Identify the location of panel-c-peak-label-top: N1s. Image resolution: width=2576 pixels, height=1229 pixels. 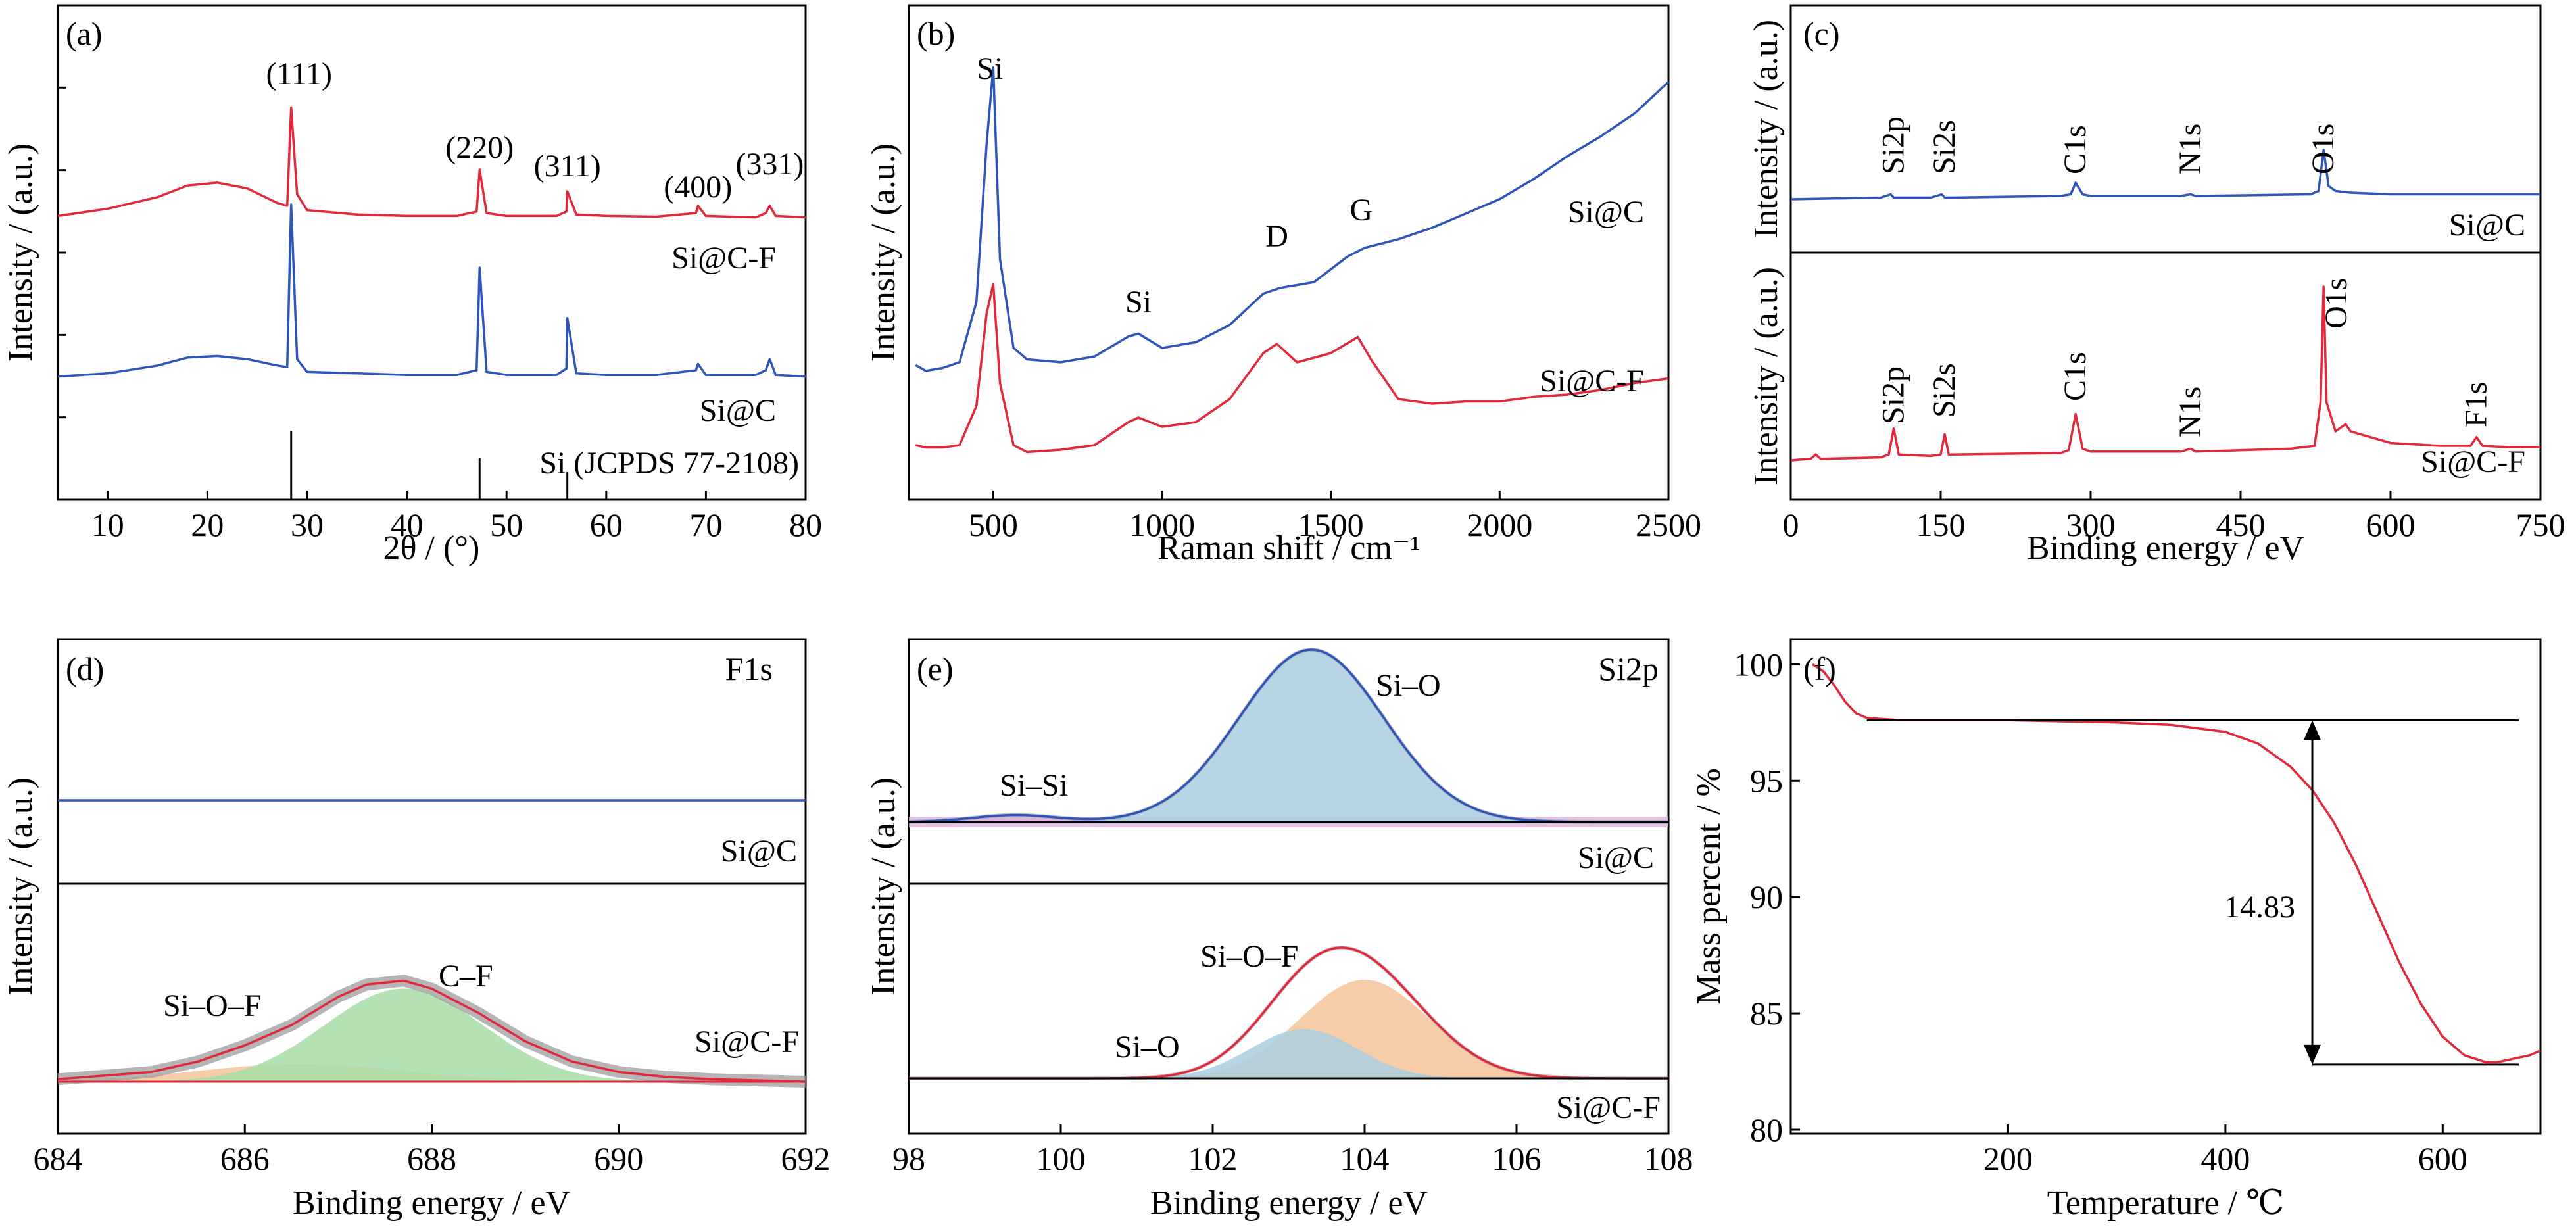
(2191, 149).